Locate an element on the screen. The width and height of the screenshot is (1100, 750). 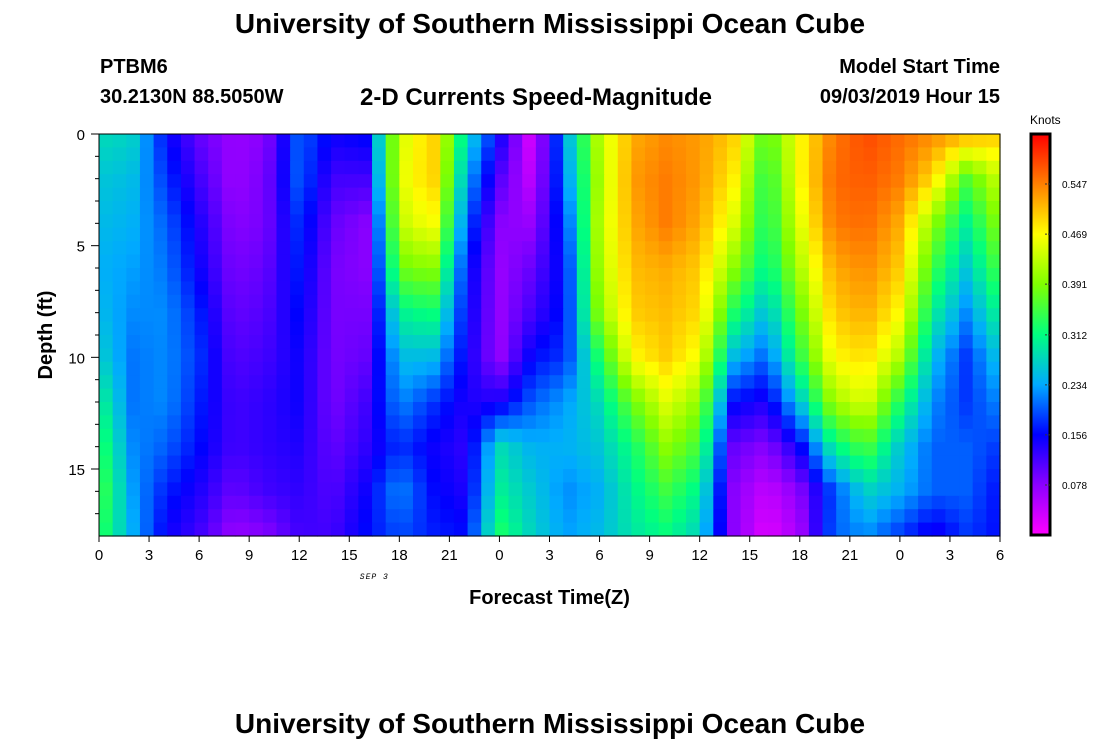
y-tick-label: 10 is located at coordinates (76, 358).